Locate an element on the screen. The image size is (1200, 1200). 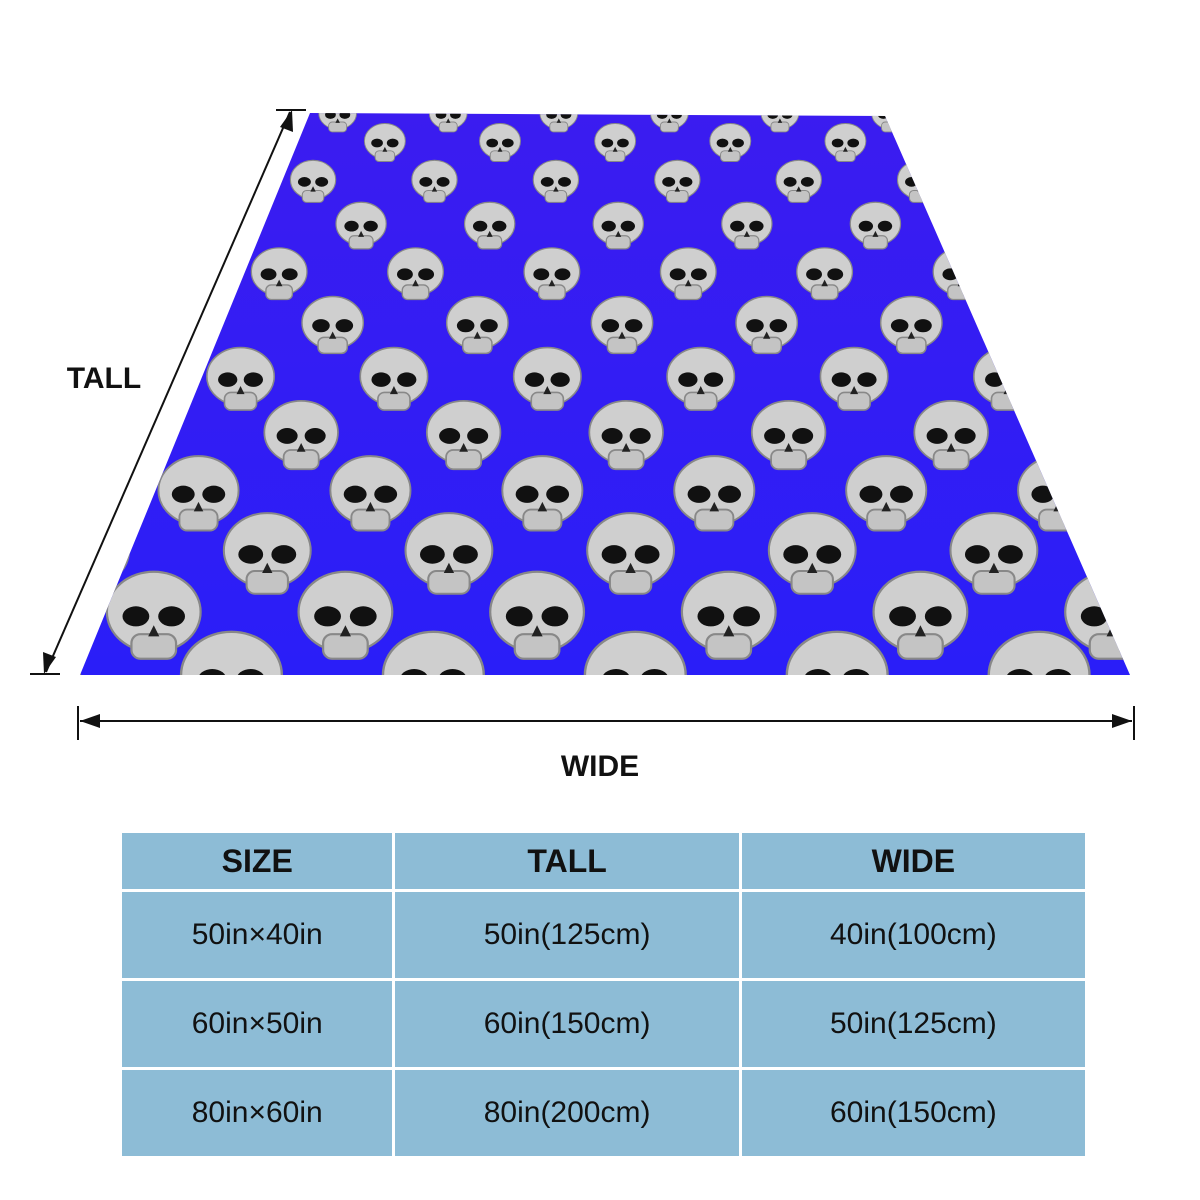
size-cell: 60in(150cm) is located at coordinates (913, 1113).